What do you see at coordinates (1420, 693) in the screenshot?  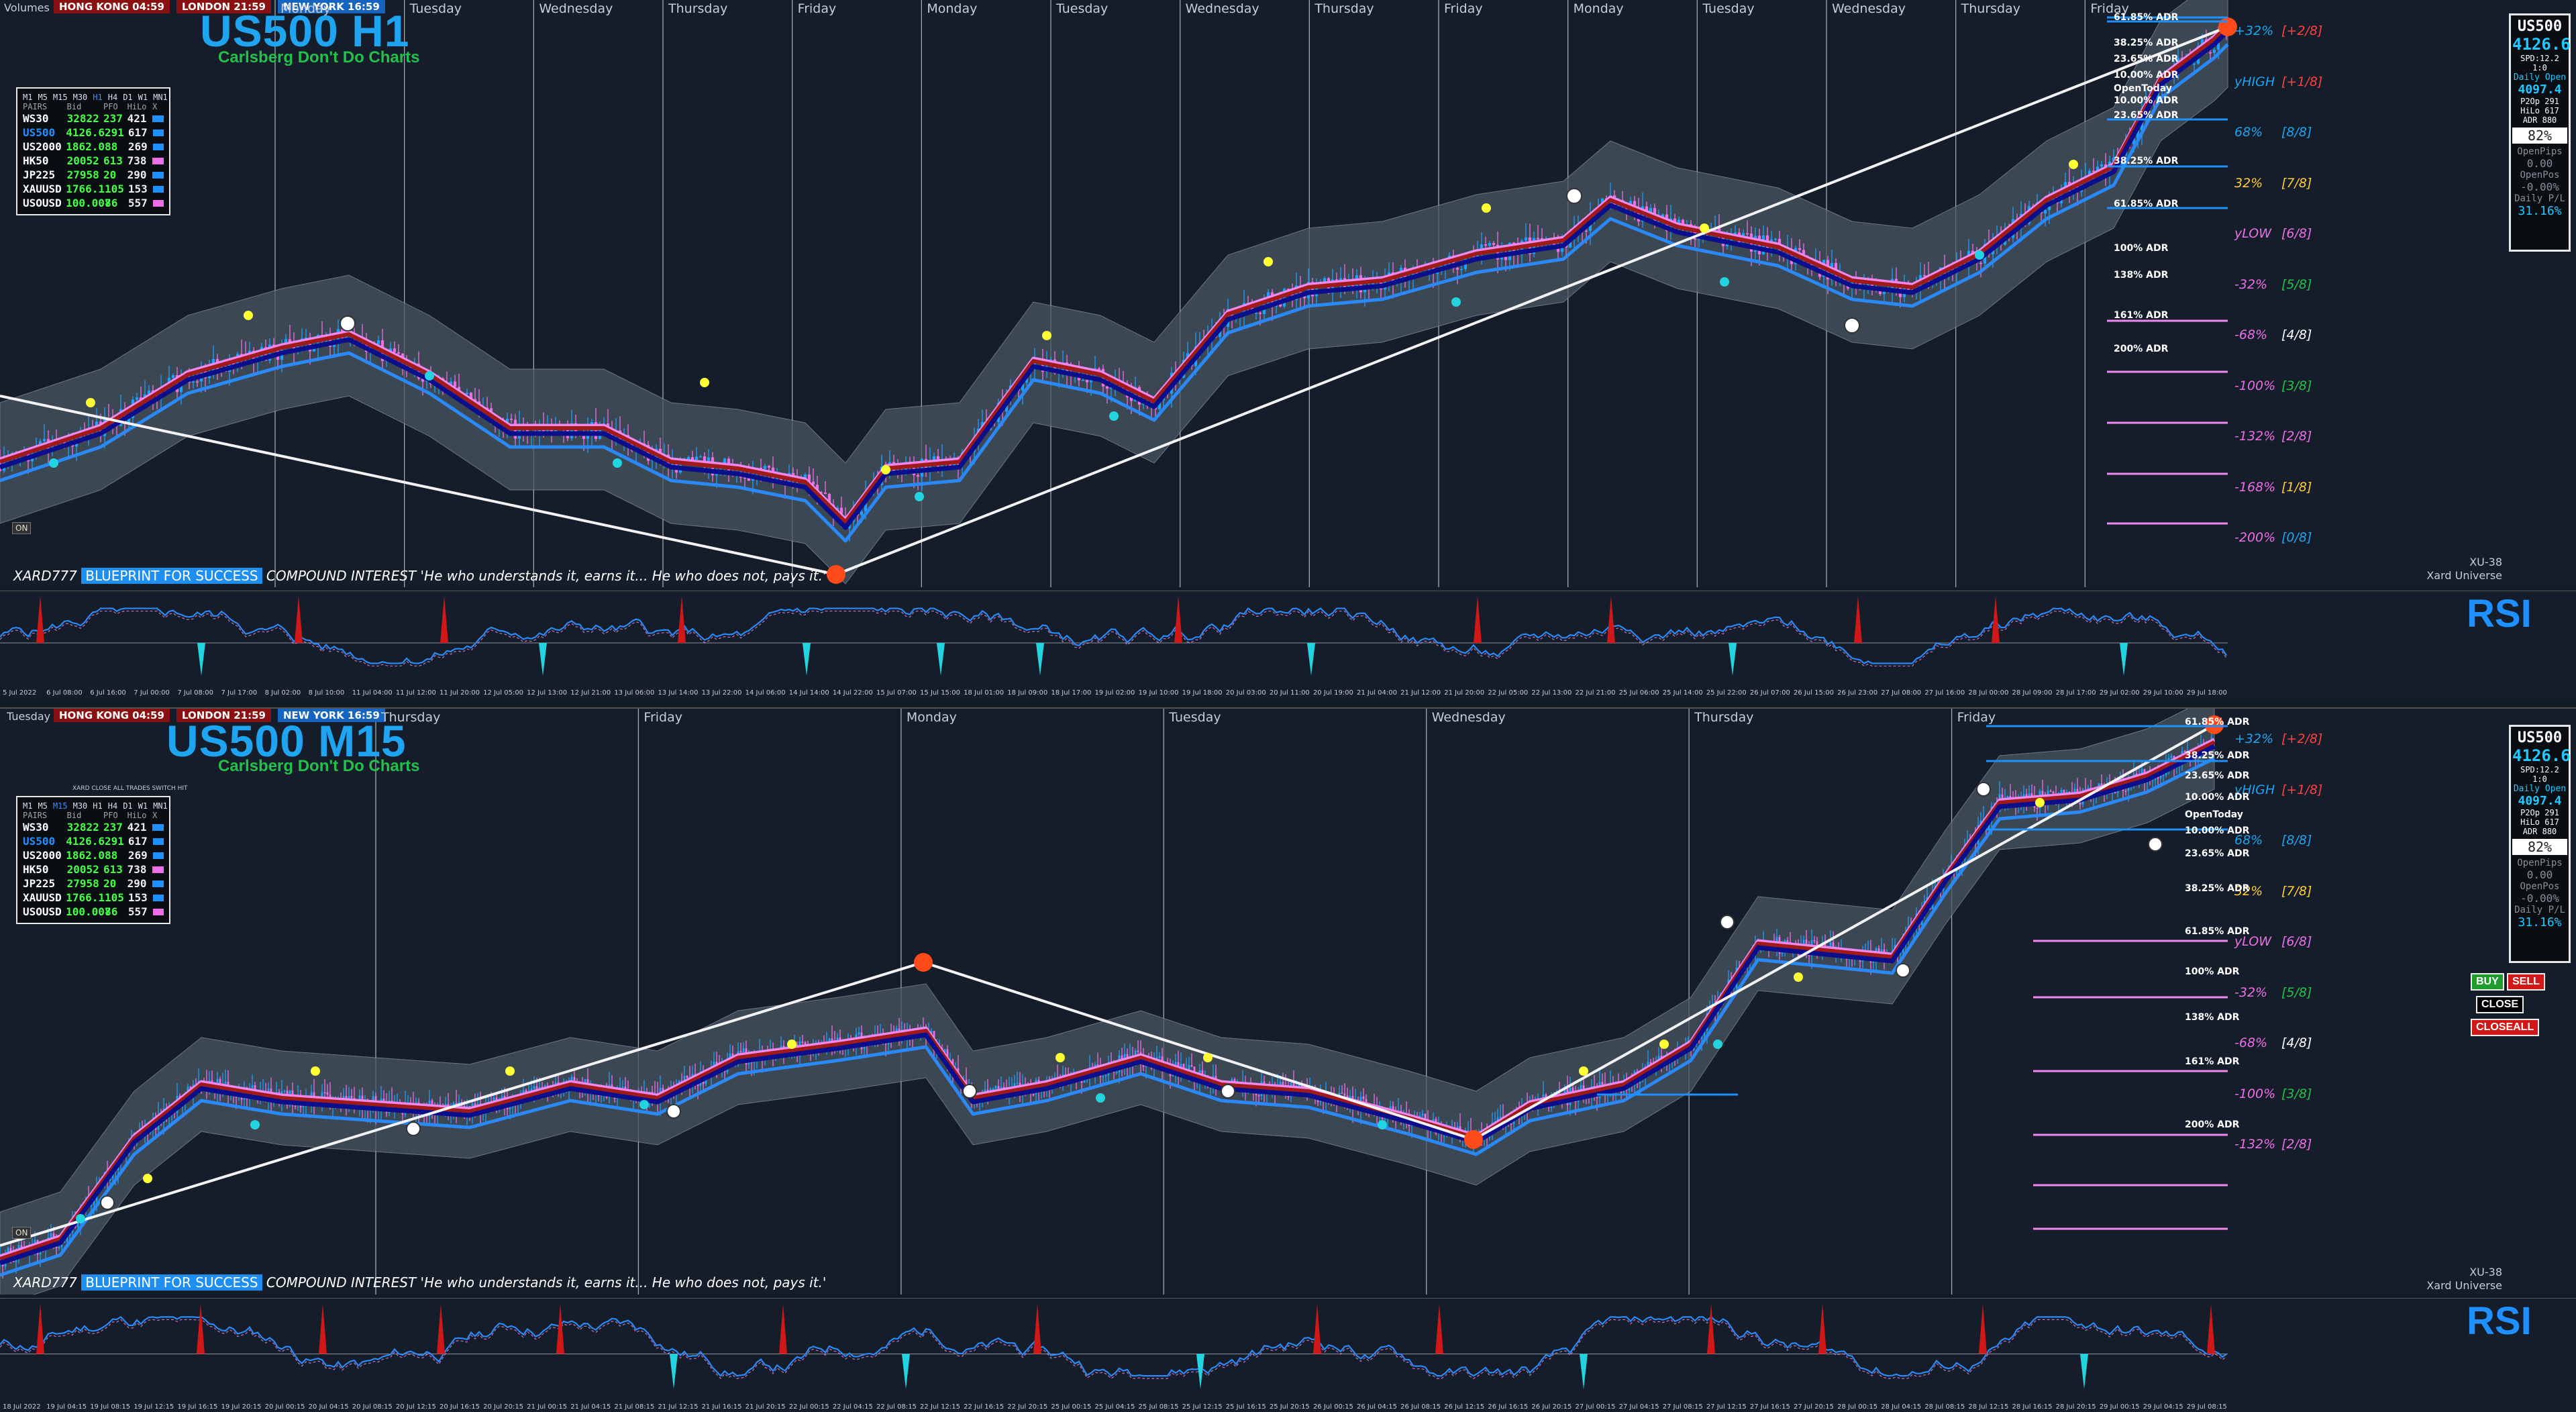 I see `time-tick: 21 Jul 12:00` at bounding box center [1420, 693].